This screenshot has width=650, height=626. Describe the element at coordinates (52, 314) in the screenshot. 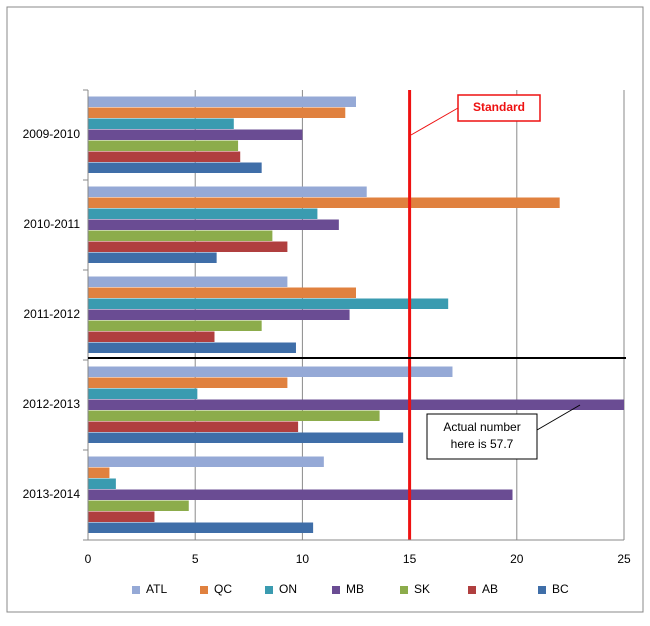

I see `y-tick-label: 2011-2012` at that location.